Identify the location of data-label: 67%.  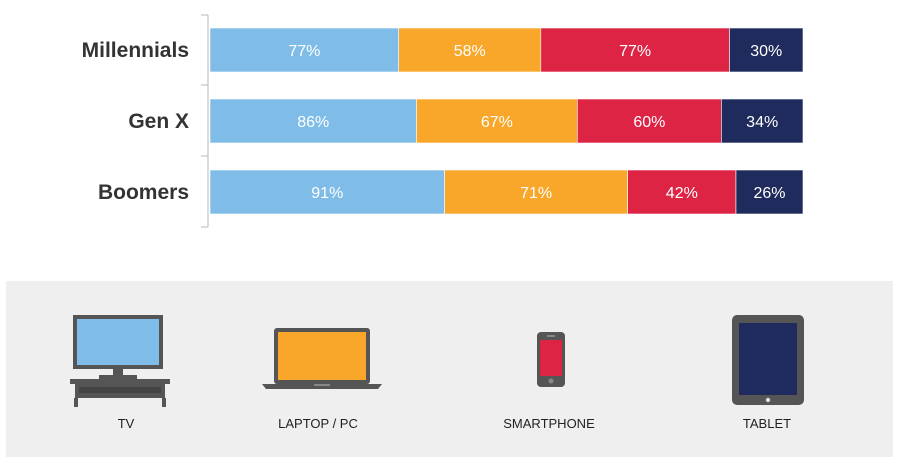
(497, 122).